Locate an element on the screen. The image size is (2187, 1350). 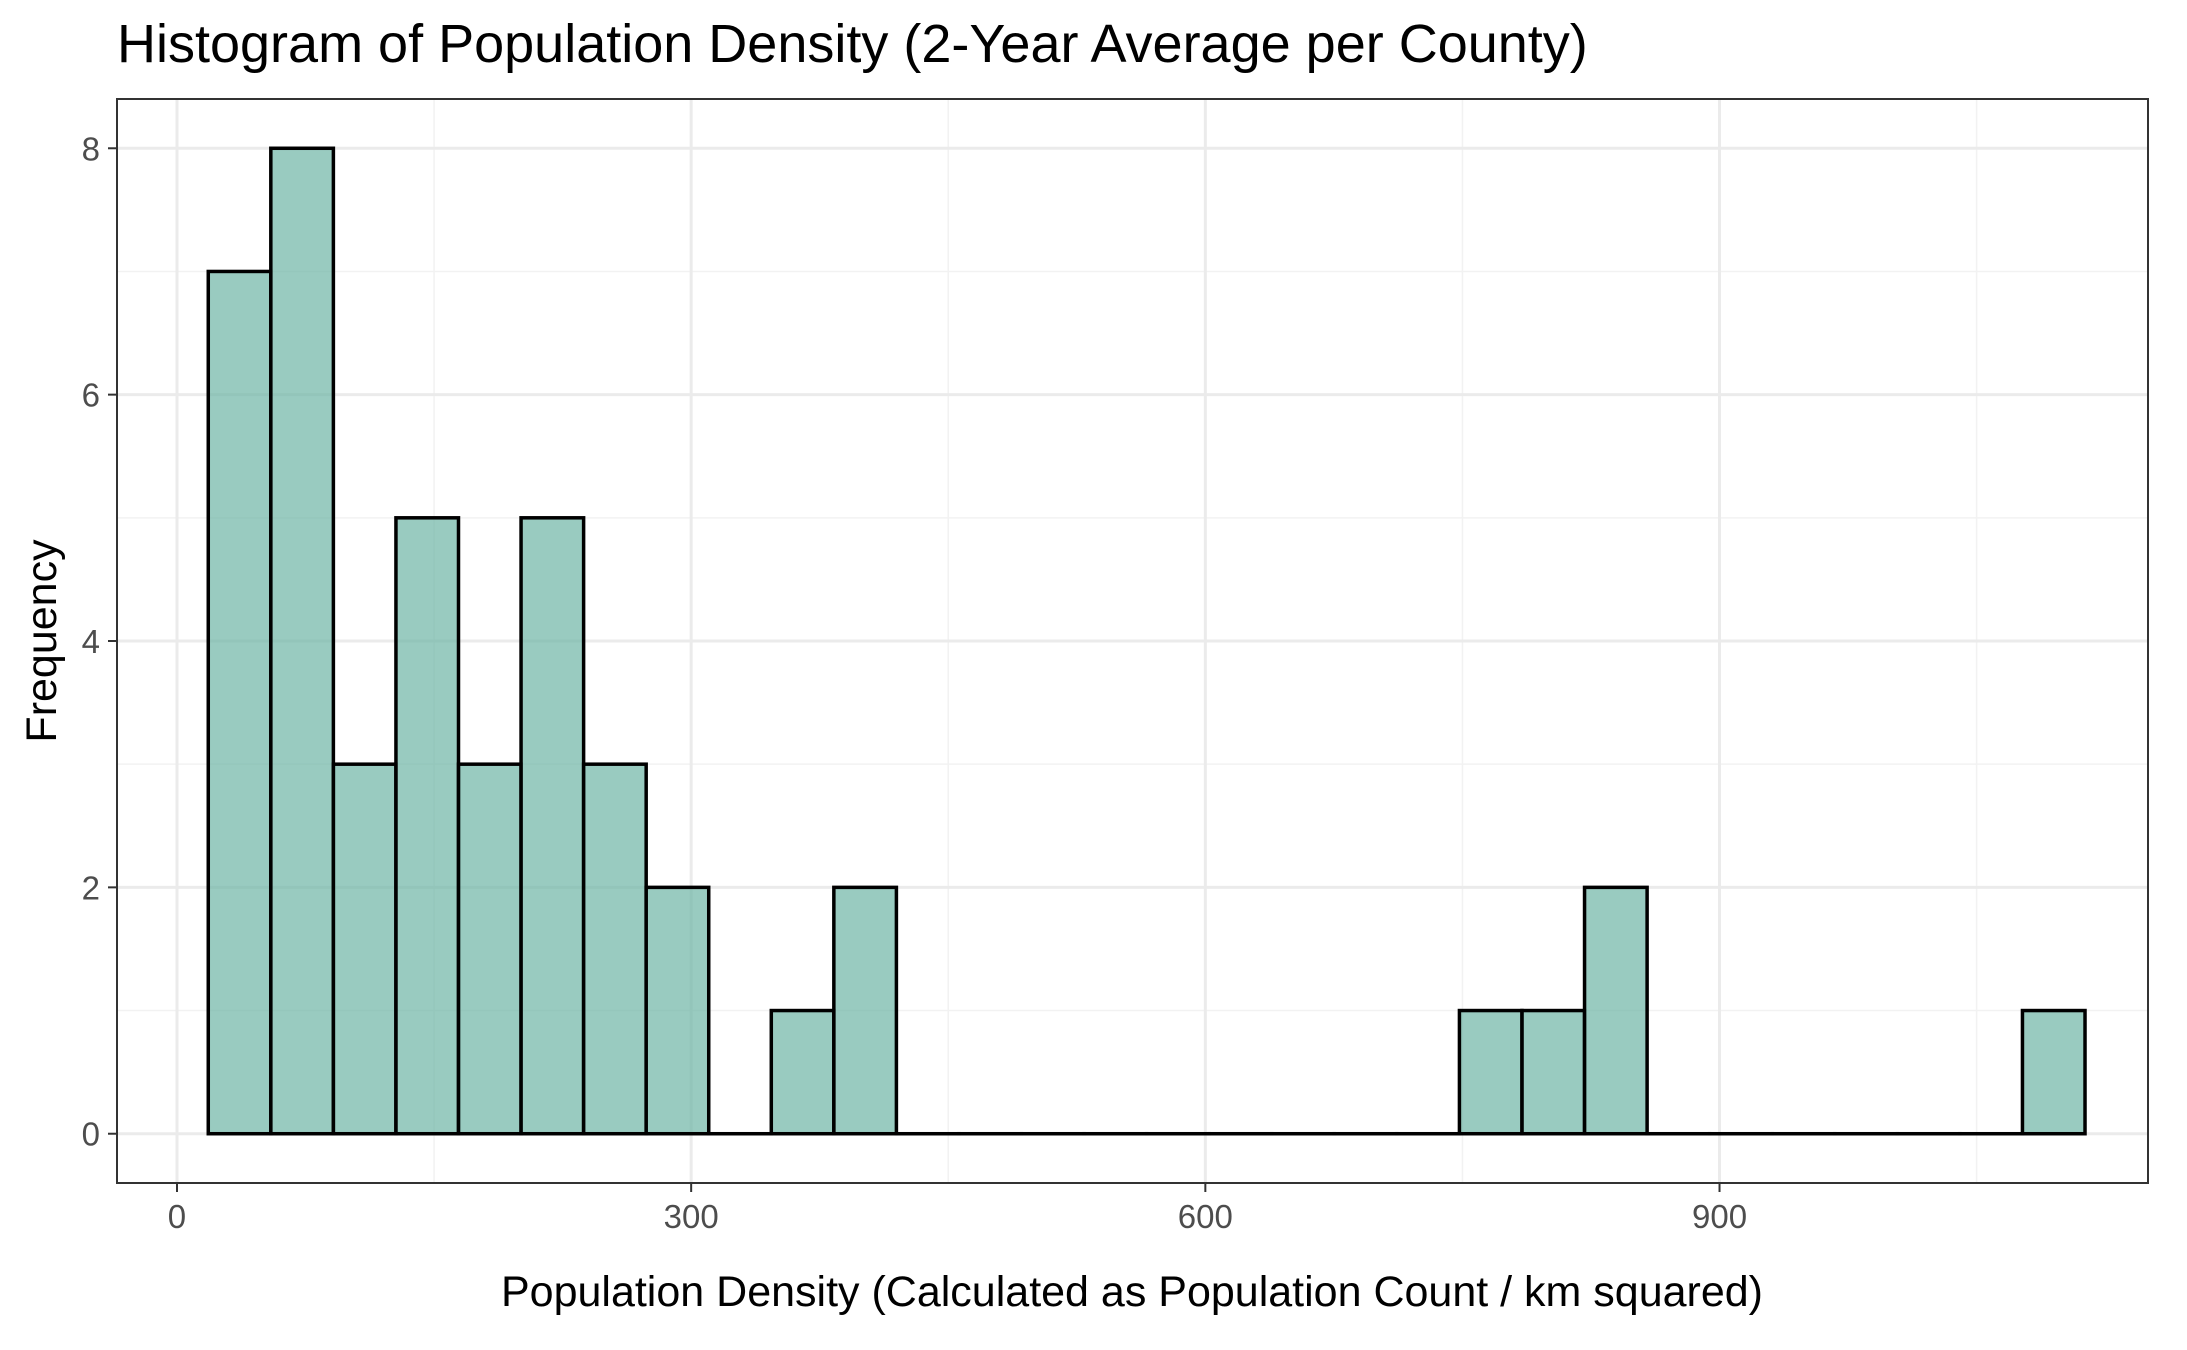
y-tick-label: 6 is located at coordinates (91, 395).